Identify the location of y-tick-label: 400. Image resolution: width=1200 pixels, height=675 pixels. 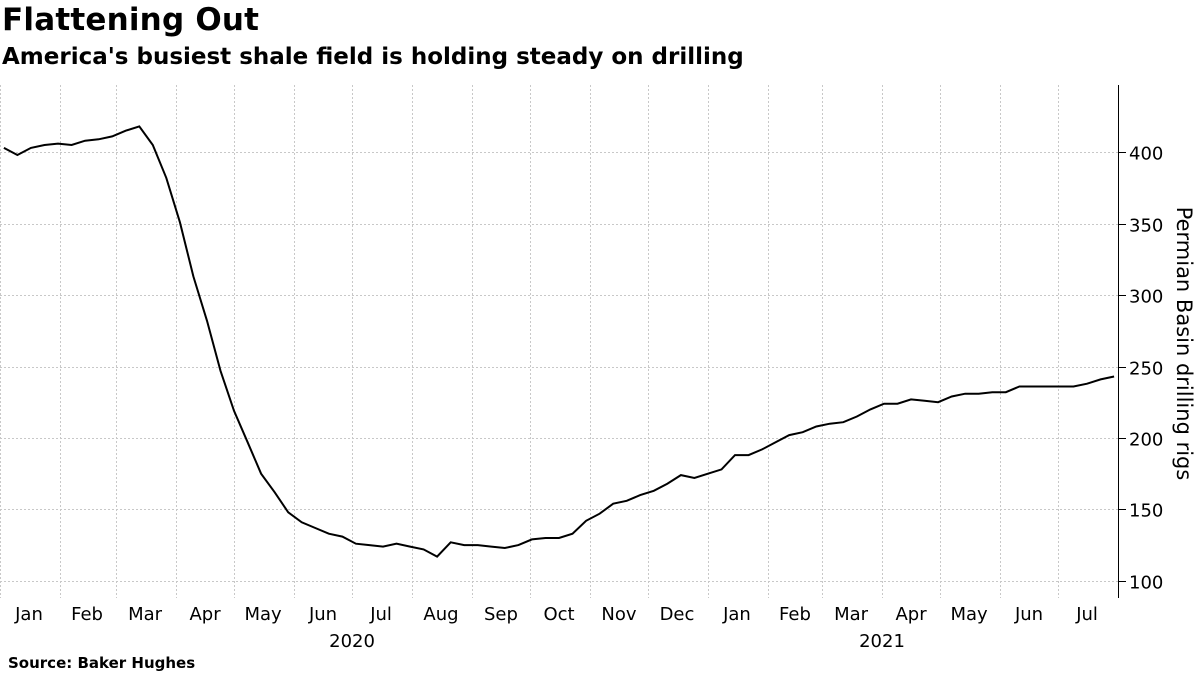
(1146, 154).